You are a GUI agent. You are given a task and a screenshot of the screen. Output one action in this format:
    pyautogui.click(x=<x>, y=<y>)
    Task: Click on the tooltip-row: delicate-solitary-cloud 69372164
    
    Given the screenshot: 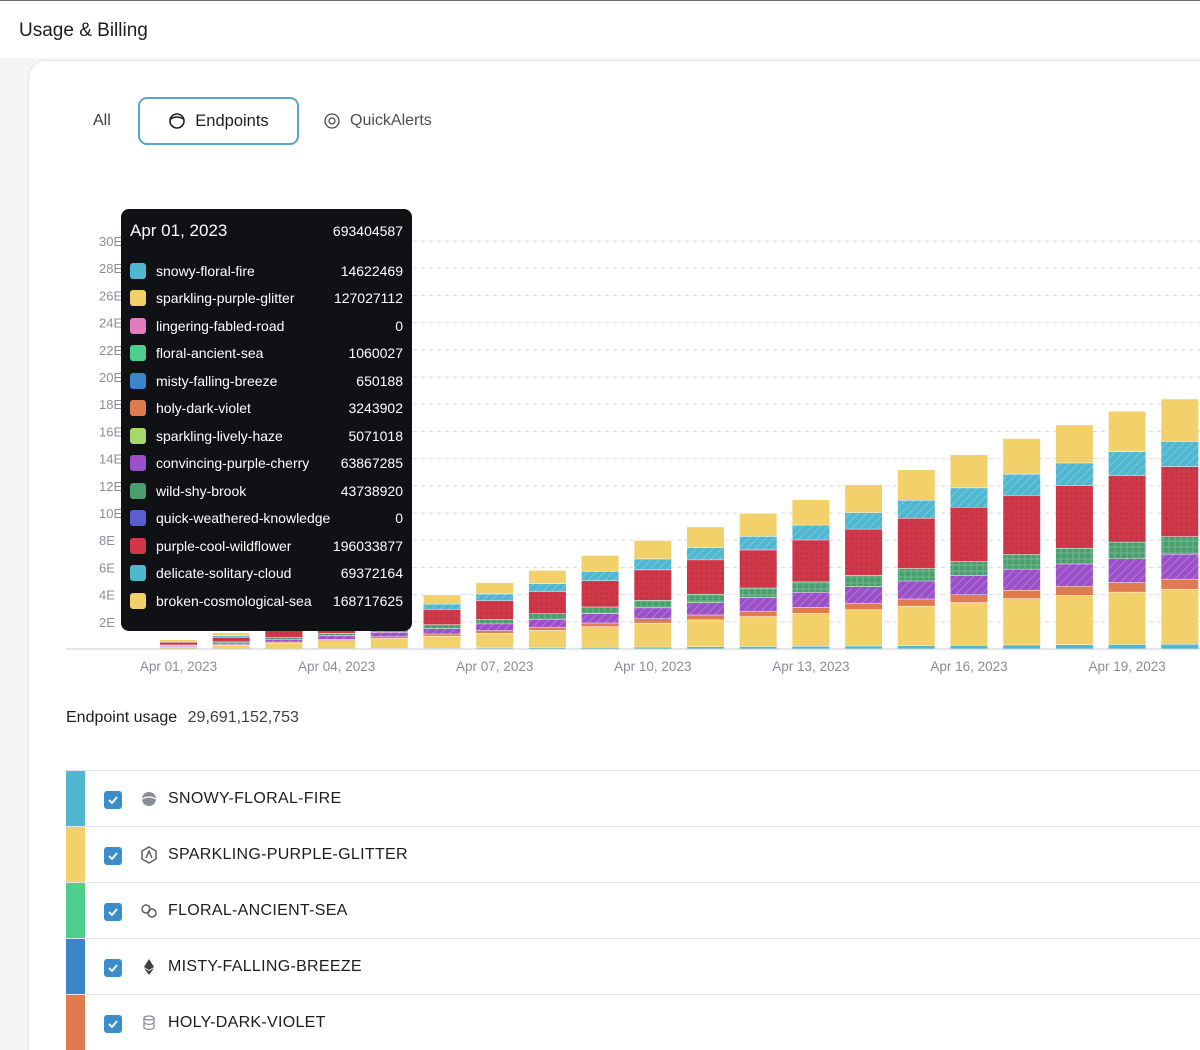 What is the action you would take?
    pyautogui.click(x=266, y=574)
    